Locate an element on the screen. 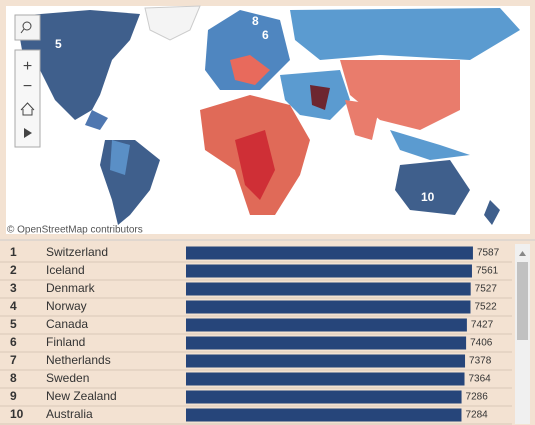 This screenshot has width=535, height=425. map-toolbar: + − is located at coordinates (27, 81).